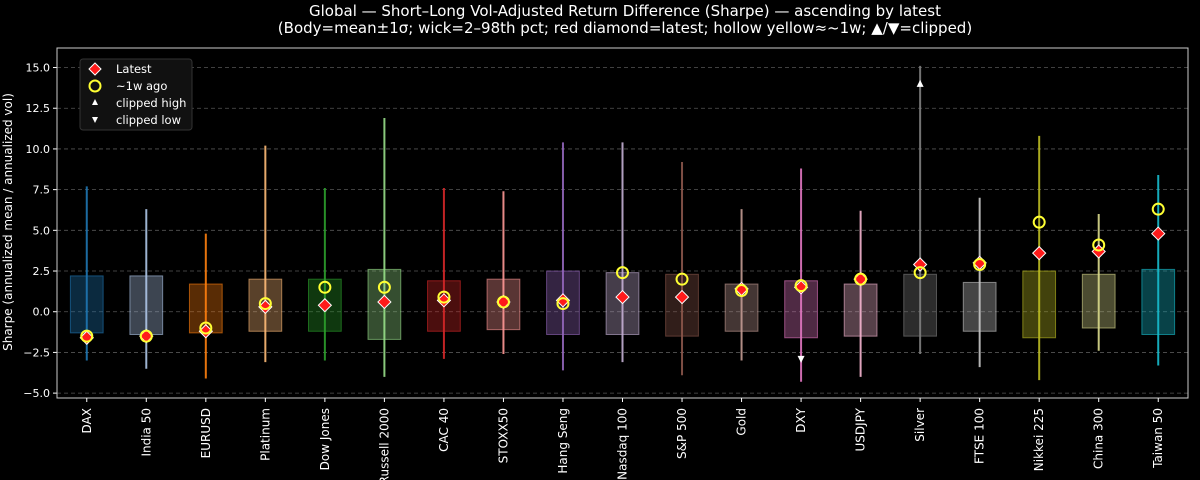  What do you see at coordinates (325, 439) in the screenshot?
I see `x-tick-label: Dow Jones` at bounding box center [325, 439].